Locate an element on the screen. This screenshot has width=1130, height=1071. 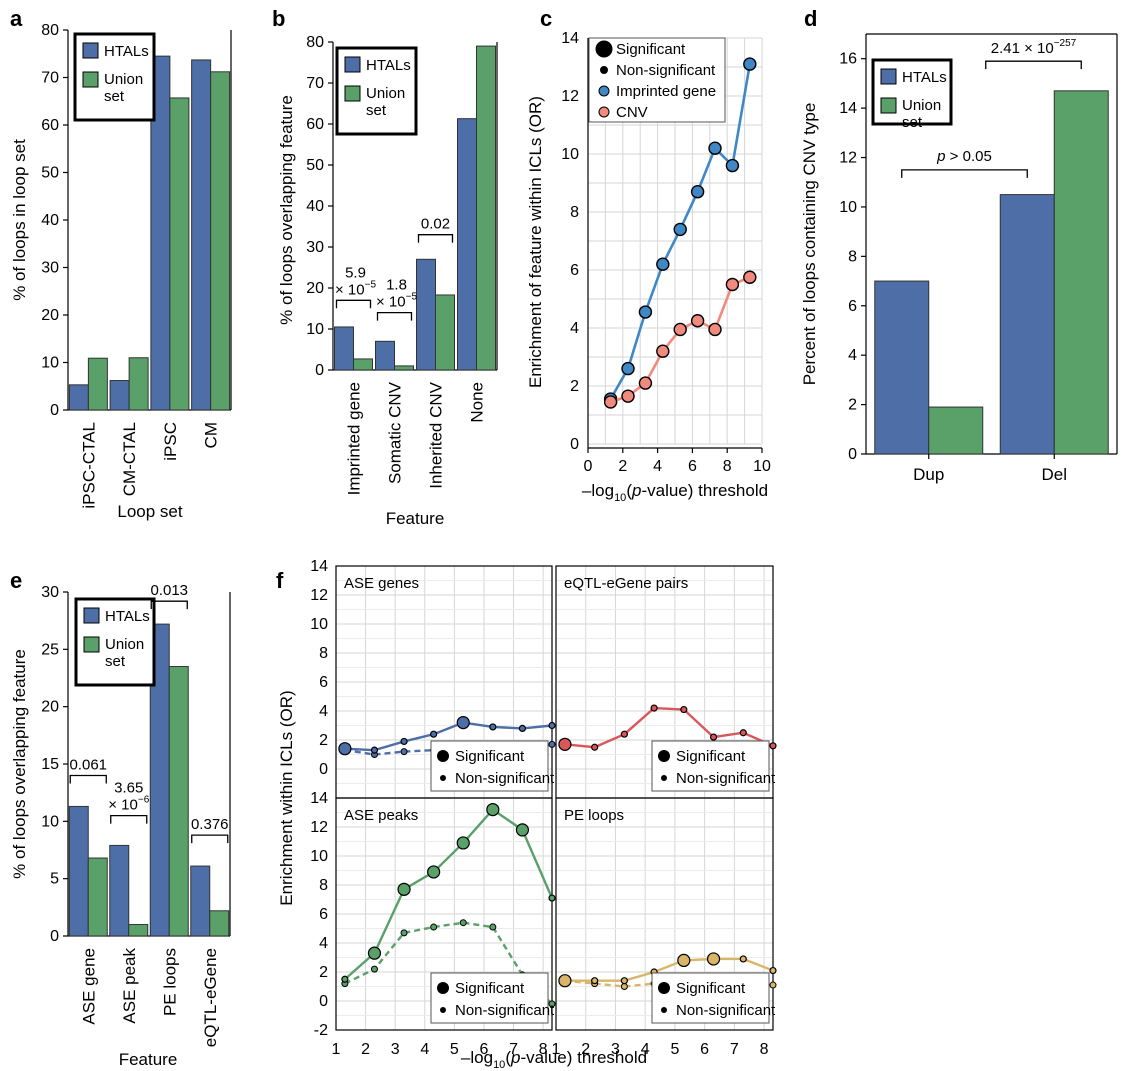
p-value-annotation: 3.65 is located at coordinates (128, 788).